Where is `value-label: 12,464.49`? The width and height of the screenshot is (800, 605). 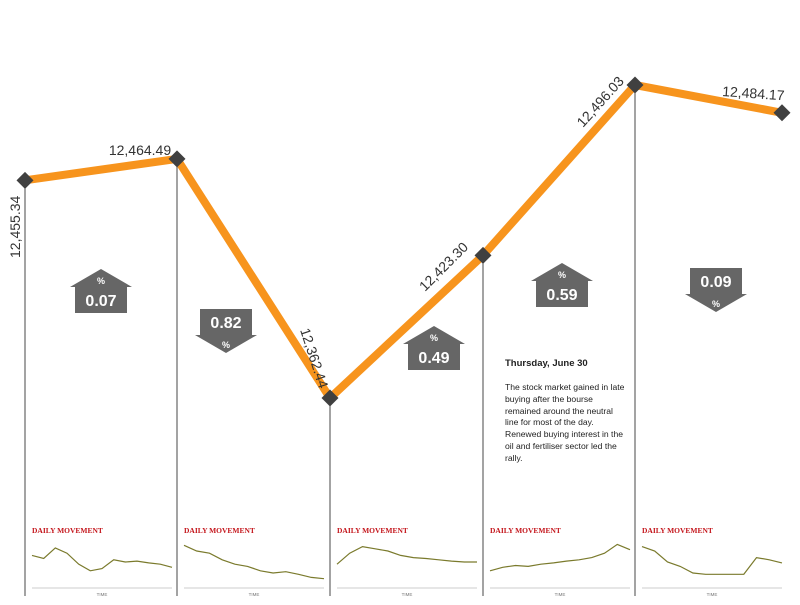
value-label: 12,464.49 is located at coordinates (140, 150).